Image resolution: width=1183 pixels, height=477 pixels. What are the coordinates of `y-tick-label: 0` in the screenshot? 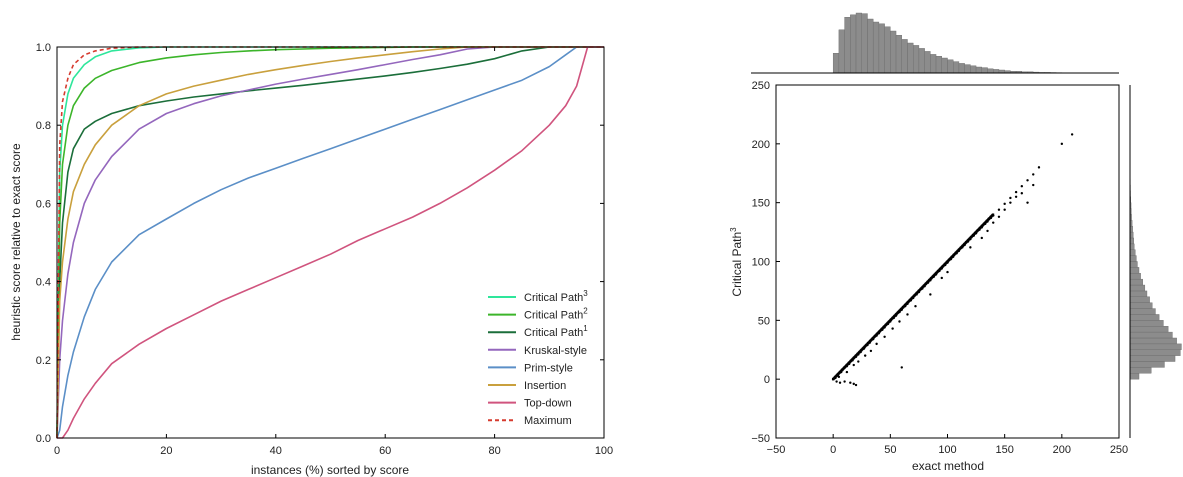 It's located at (767, 380).